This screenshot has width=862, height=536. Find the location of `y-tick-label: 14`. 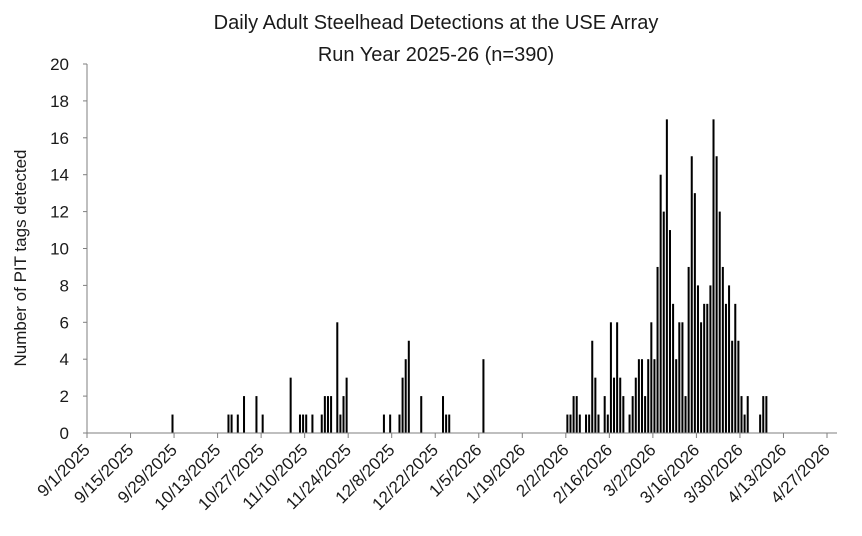

y-tick-label: 14 is located at coordinates (59, 175).